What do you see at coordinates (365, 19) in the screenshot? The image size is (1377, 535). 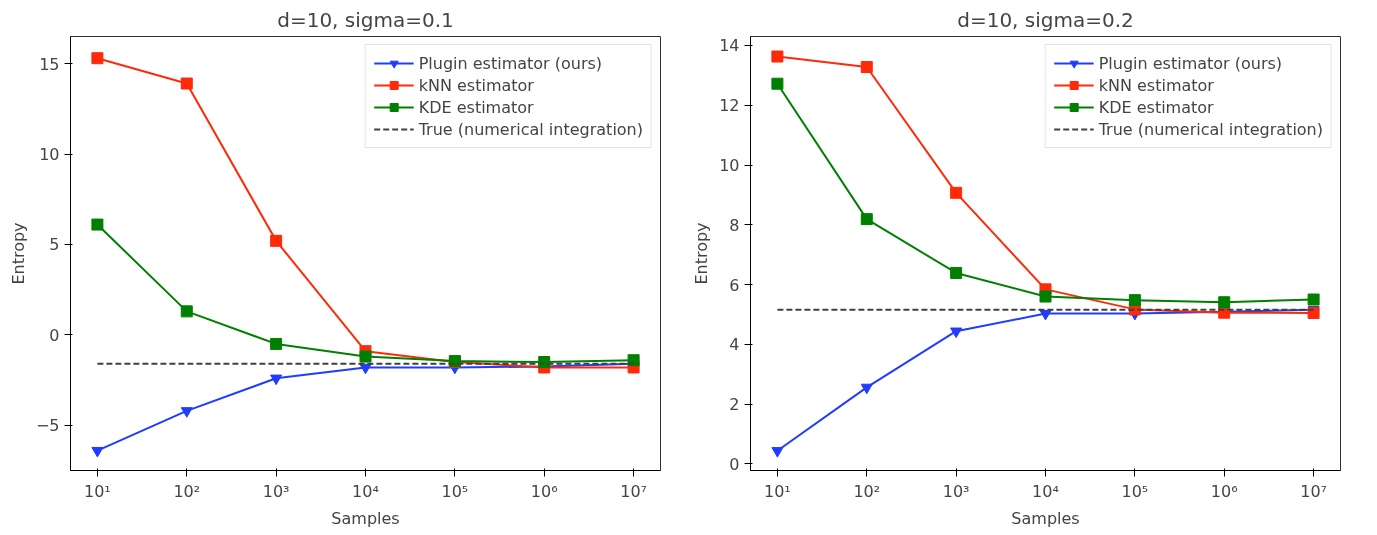 I see `chart-title: d=10, sigma=0.1` at bounding box center [365, 19].